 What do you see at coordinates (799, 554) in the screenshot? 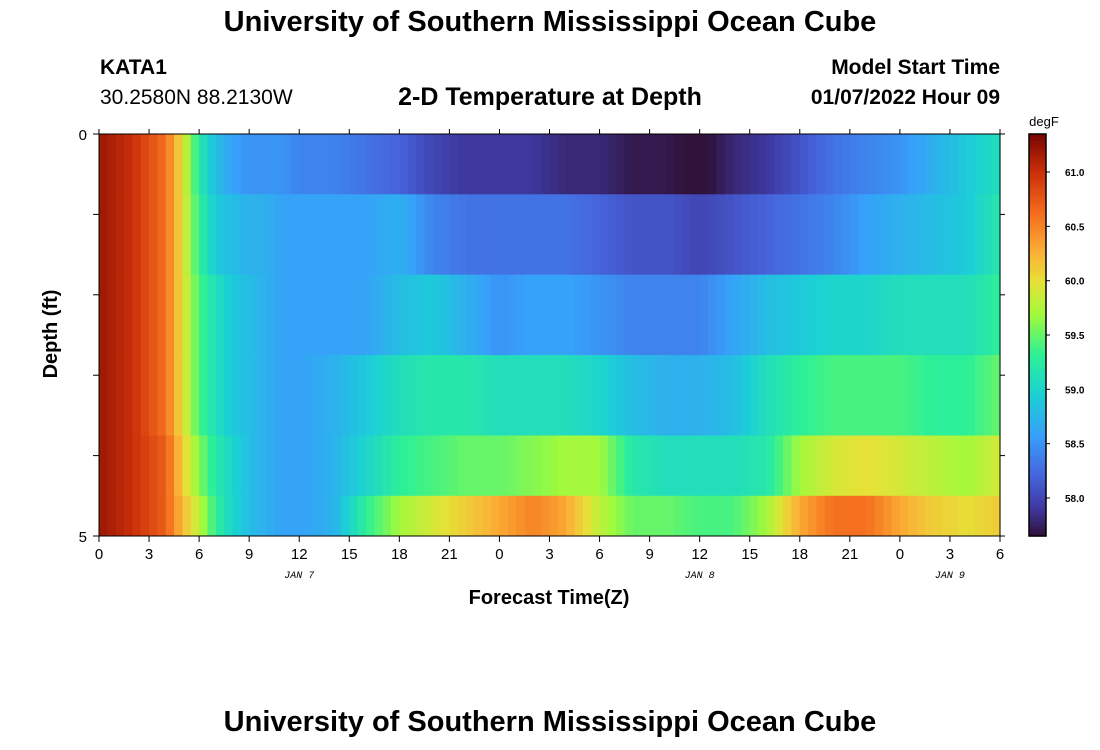
I see `x-tick-label: 18` at bounding box center [799, 554].